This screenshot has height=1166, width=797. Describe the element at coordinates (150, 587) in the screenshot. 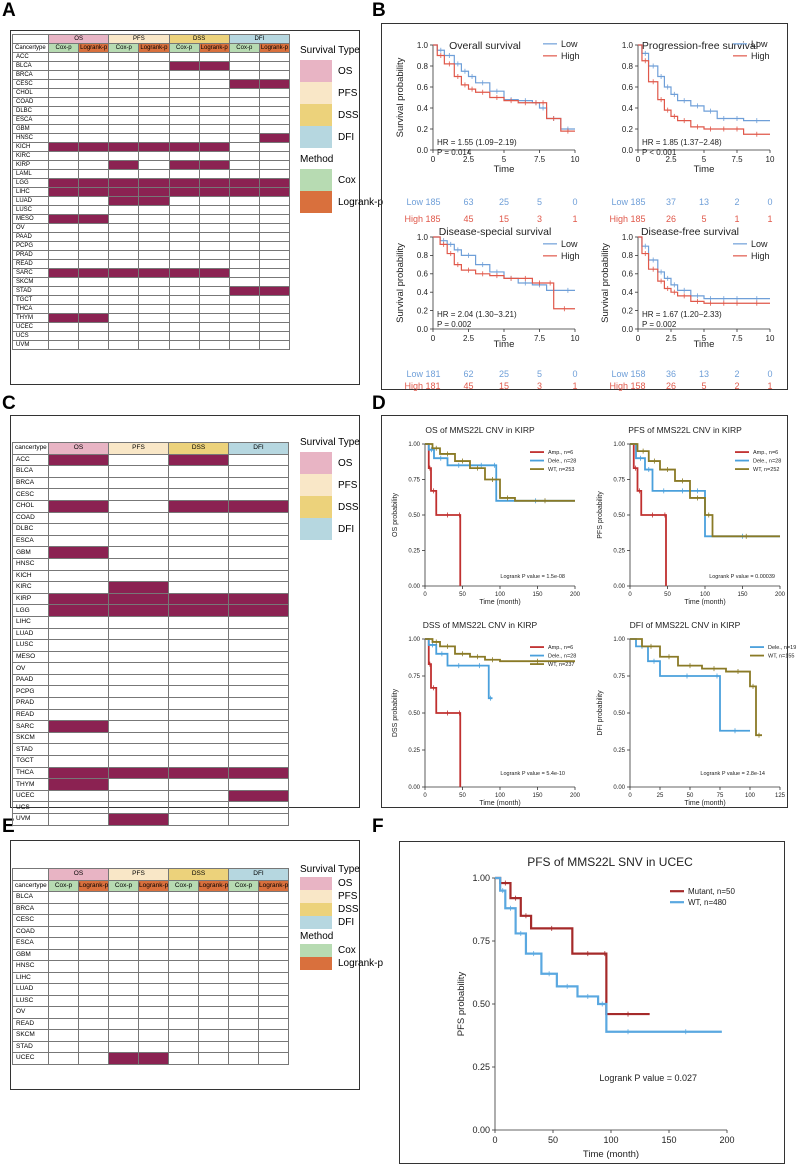

I see `heatmap-row: KIRC` at that location.